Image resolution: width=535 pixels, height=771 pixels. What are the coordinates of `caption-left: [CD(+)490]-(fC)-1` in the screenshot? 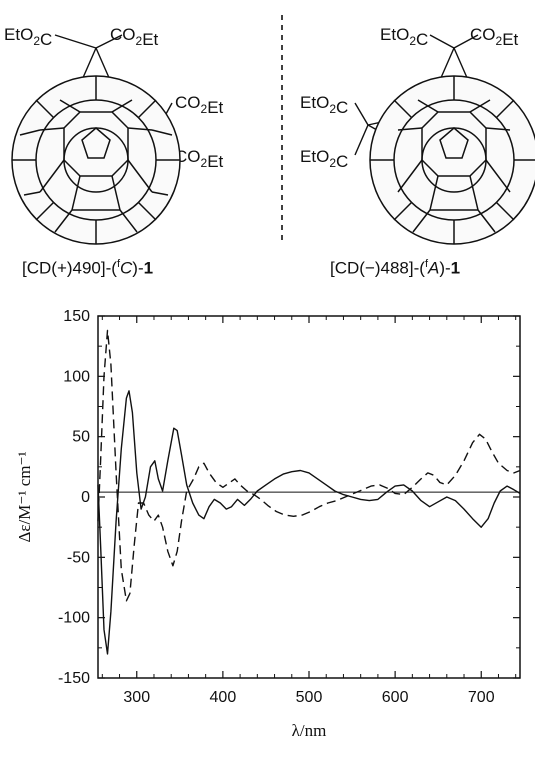 It's located at (87, 268).